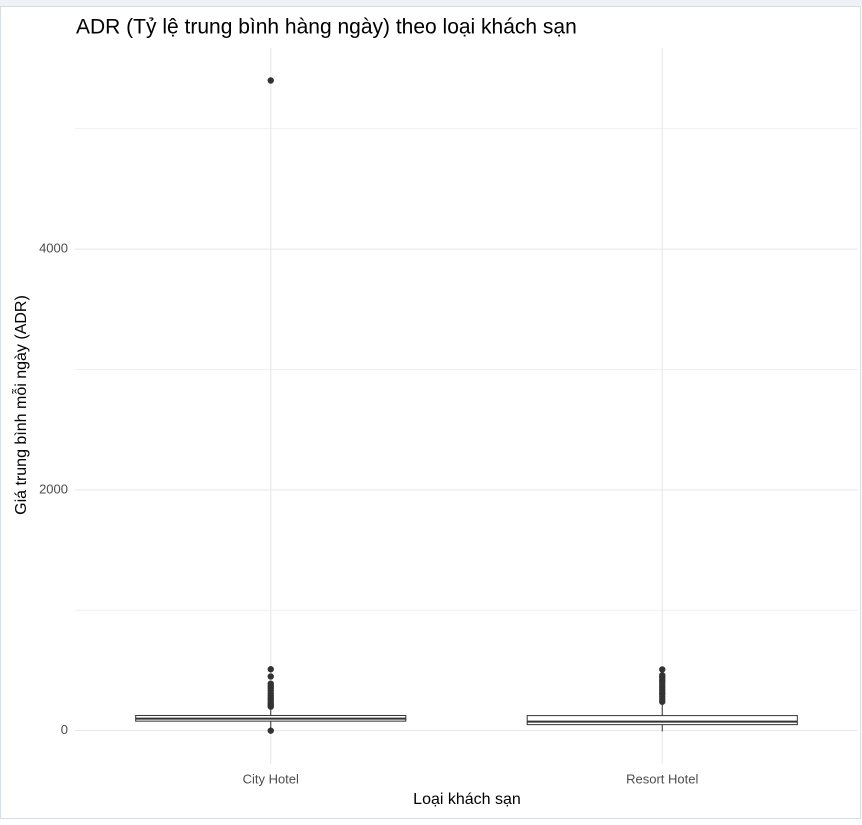 This screenshot has height=825, width=862. Describe the element at coordinates (662, 778) in the screenshot. I see `x-tick-label: Resort Hotel` at that location.